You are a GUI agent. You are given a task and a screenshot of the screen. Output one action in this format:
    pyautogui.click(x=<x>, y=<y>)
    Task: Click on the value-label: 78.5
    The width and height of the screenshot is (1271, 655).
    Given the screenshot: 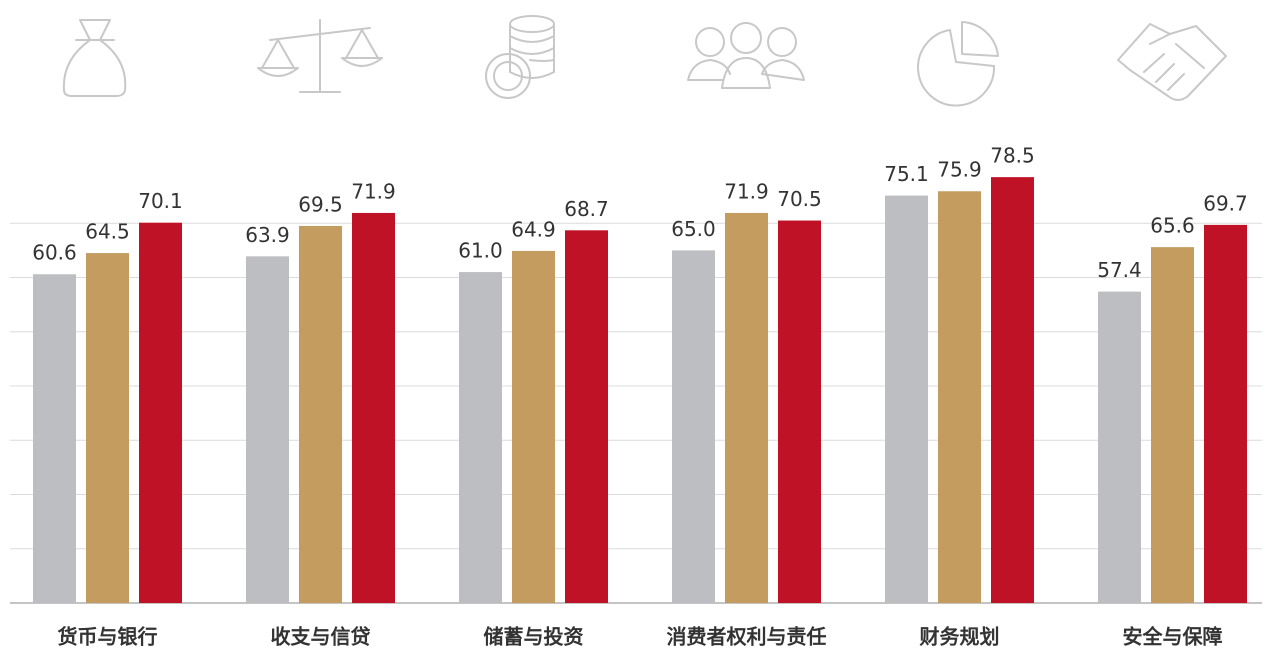 What is the action you would take?
    pyautogui.click(x=1012, y=156)
    